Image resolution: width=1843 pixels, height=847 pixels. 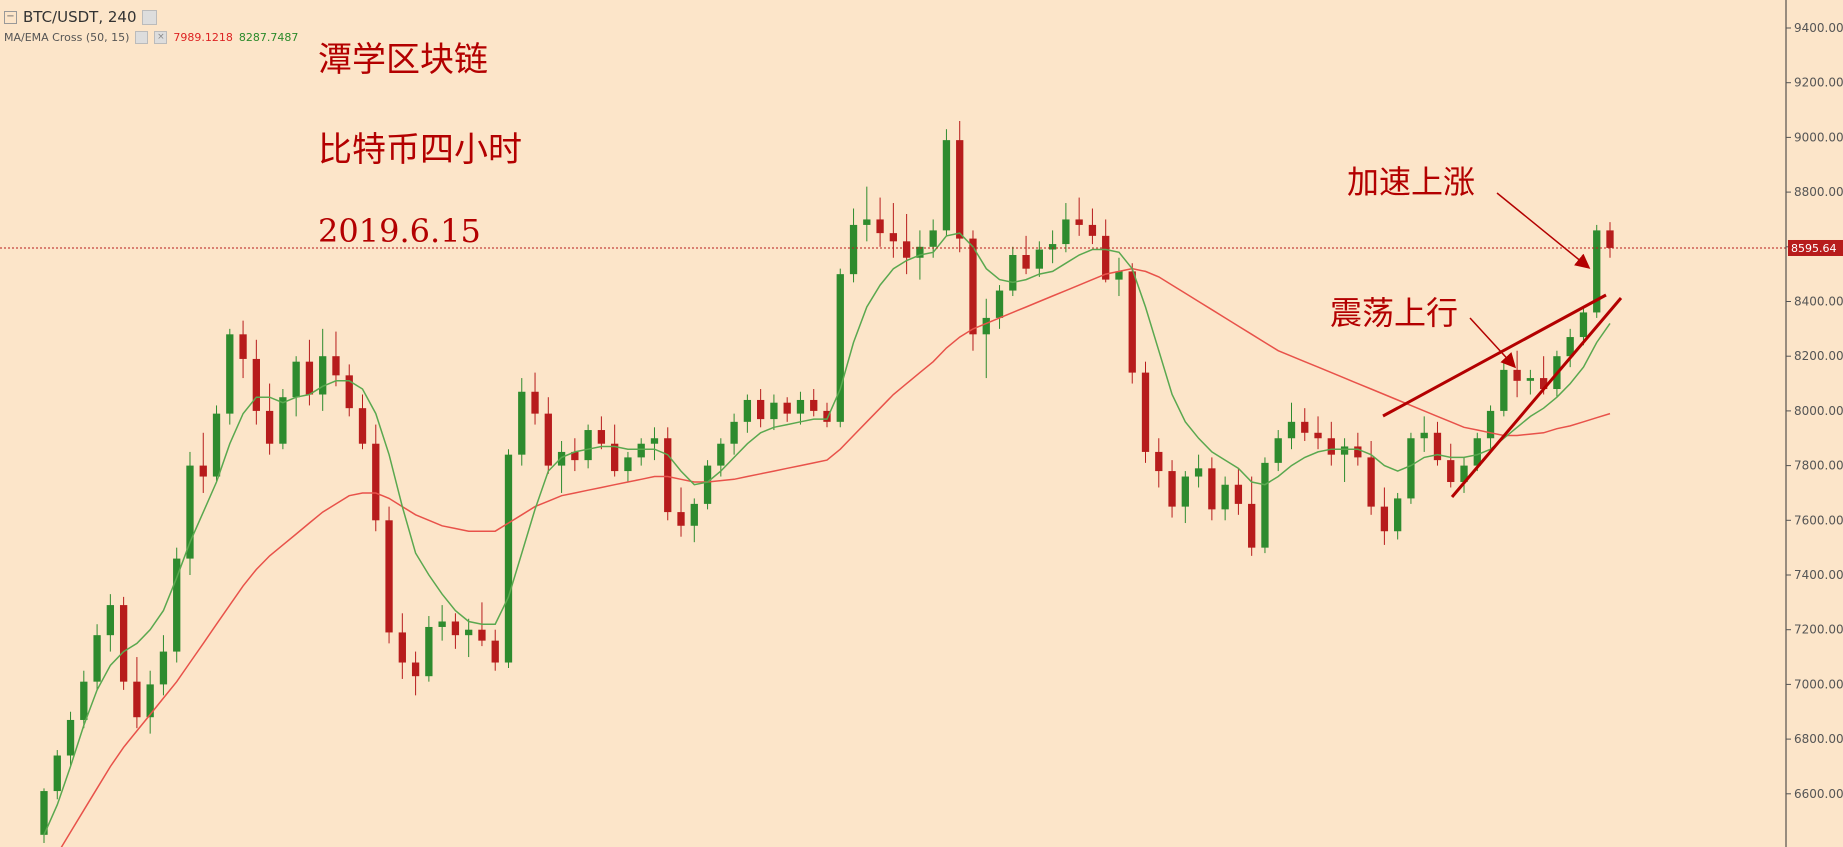 I want to click on symbol-label: BTC/USDT, 240, so click(x=80, y=17).